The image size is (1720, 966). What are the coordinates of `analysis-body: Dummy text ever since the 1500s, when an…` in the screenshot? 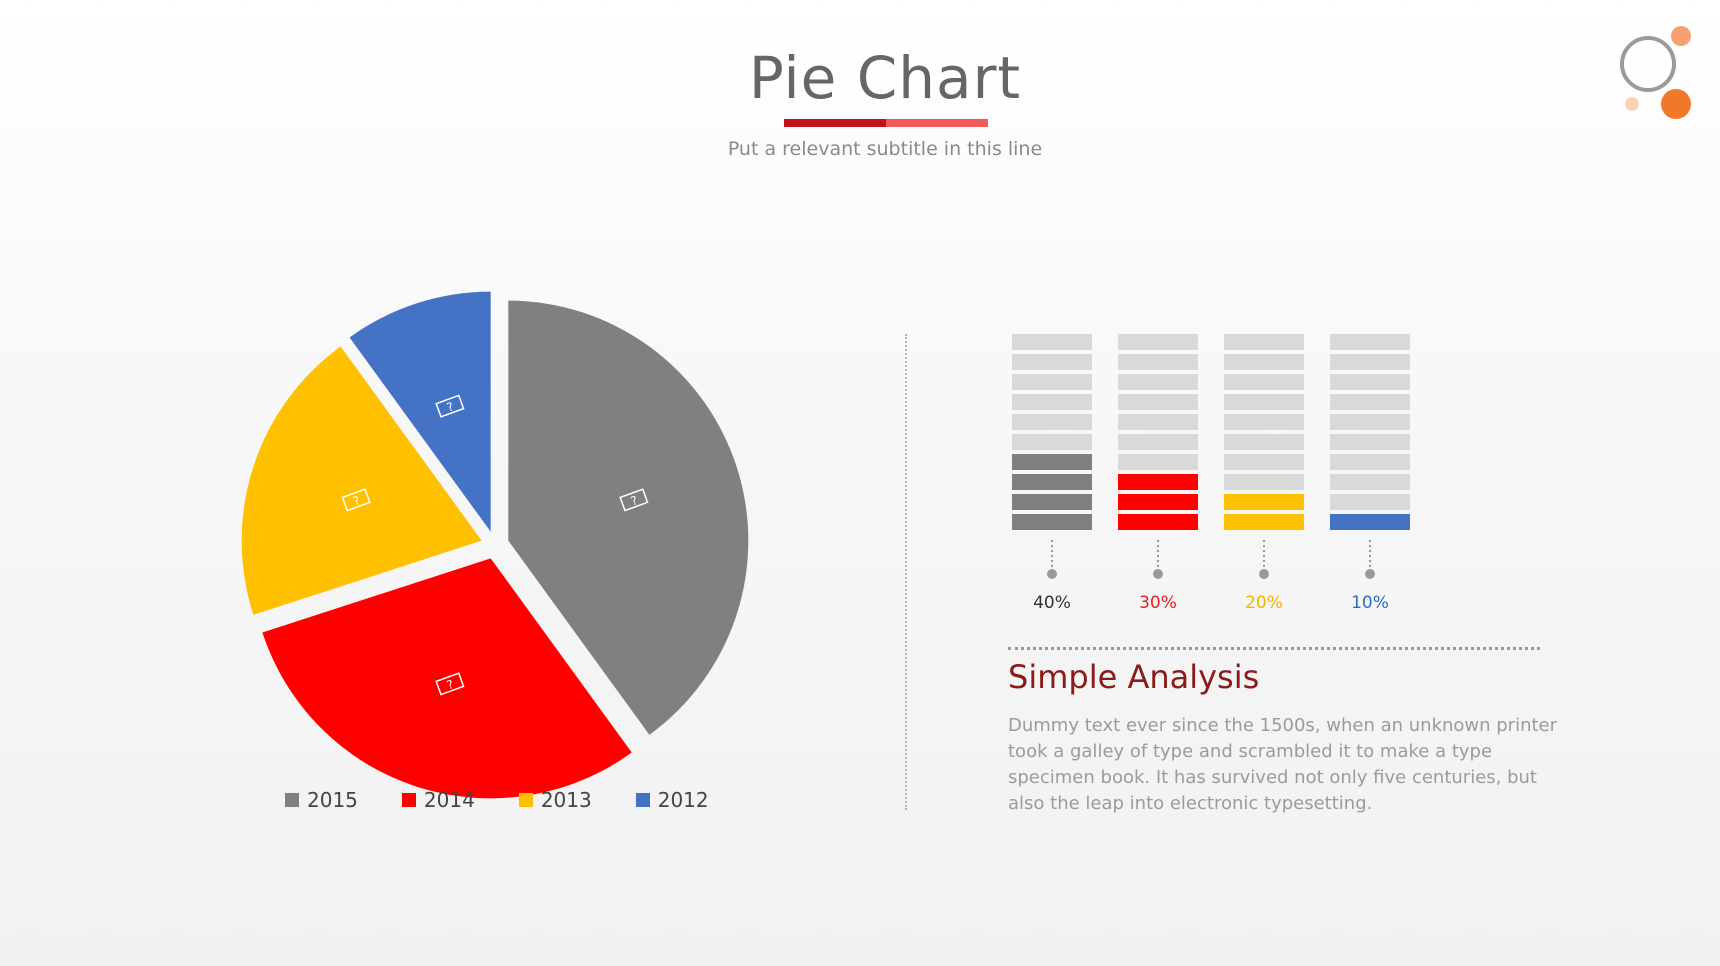 It's located at (1283, 764).